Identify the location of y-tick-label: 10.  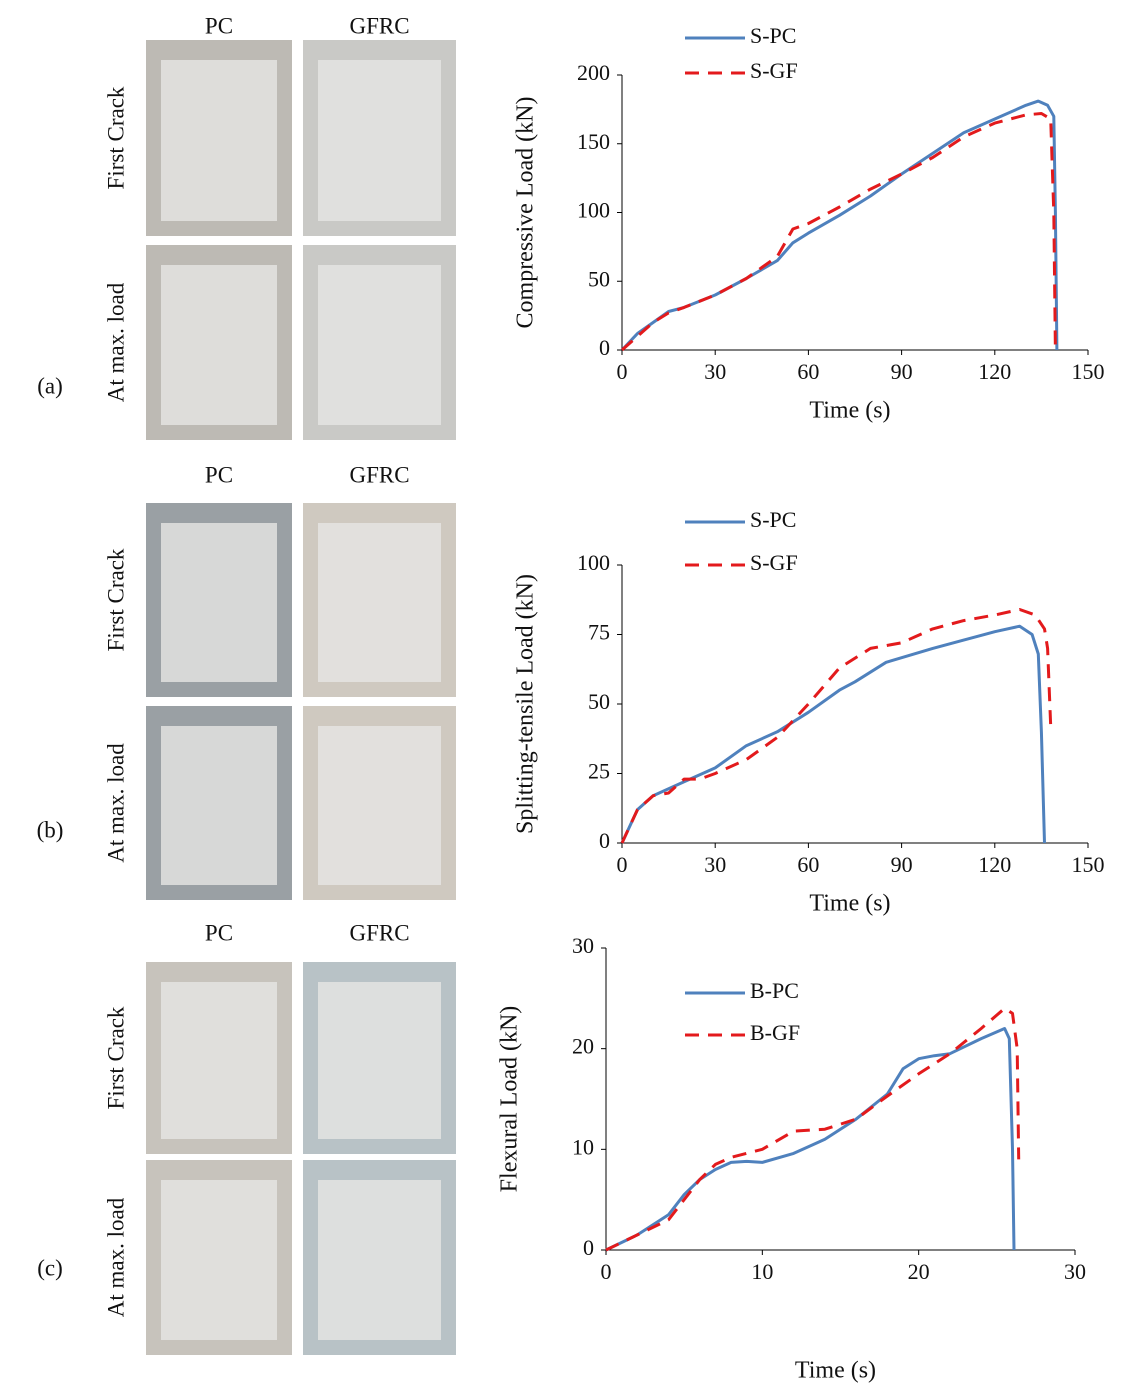
(583, 1146).